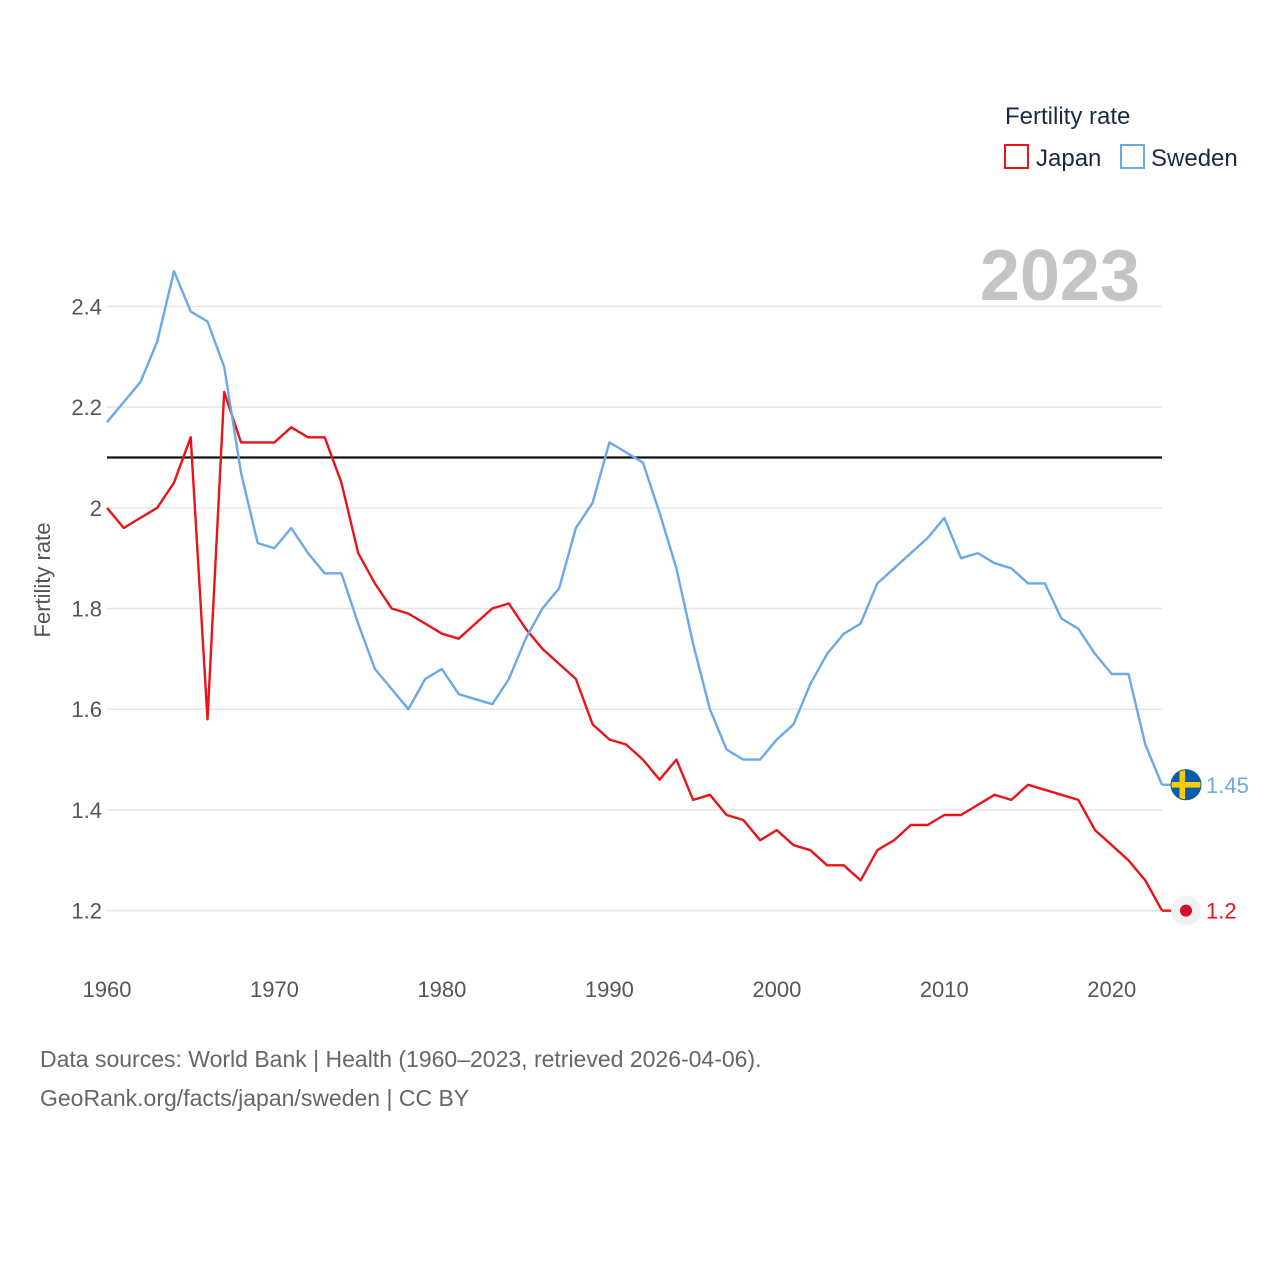 The height and width of the screenshot is (1280, 1280). I want to click on x-tick-label: 2020, so click(1111, 989).